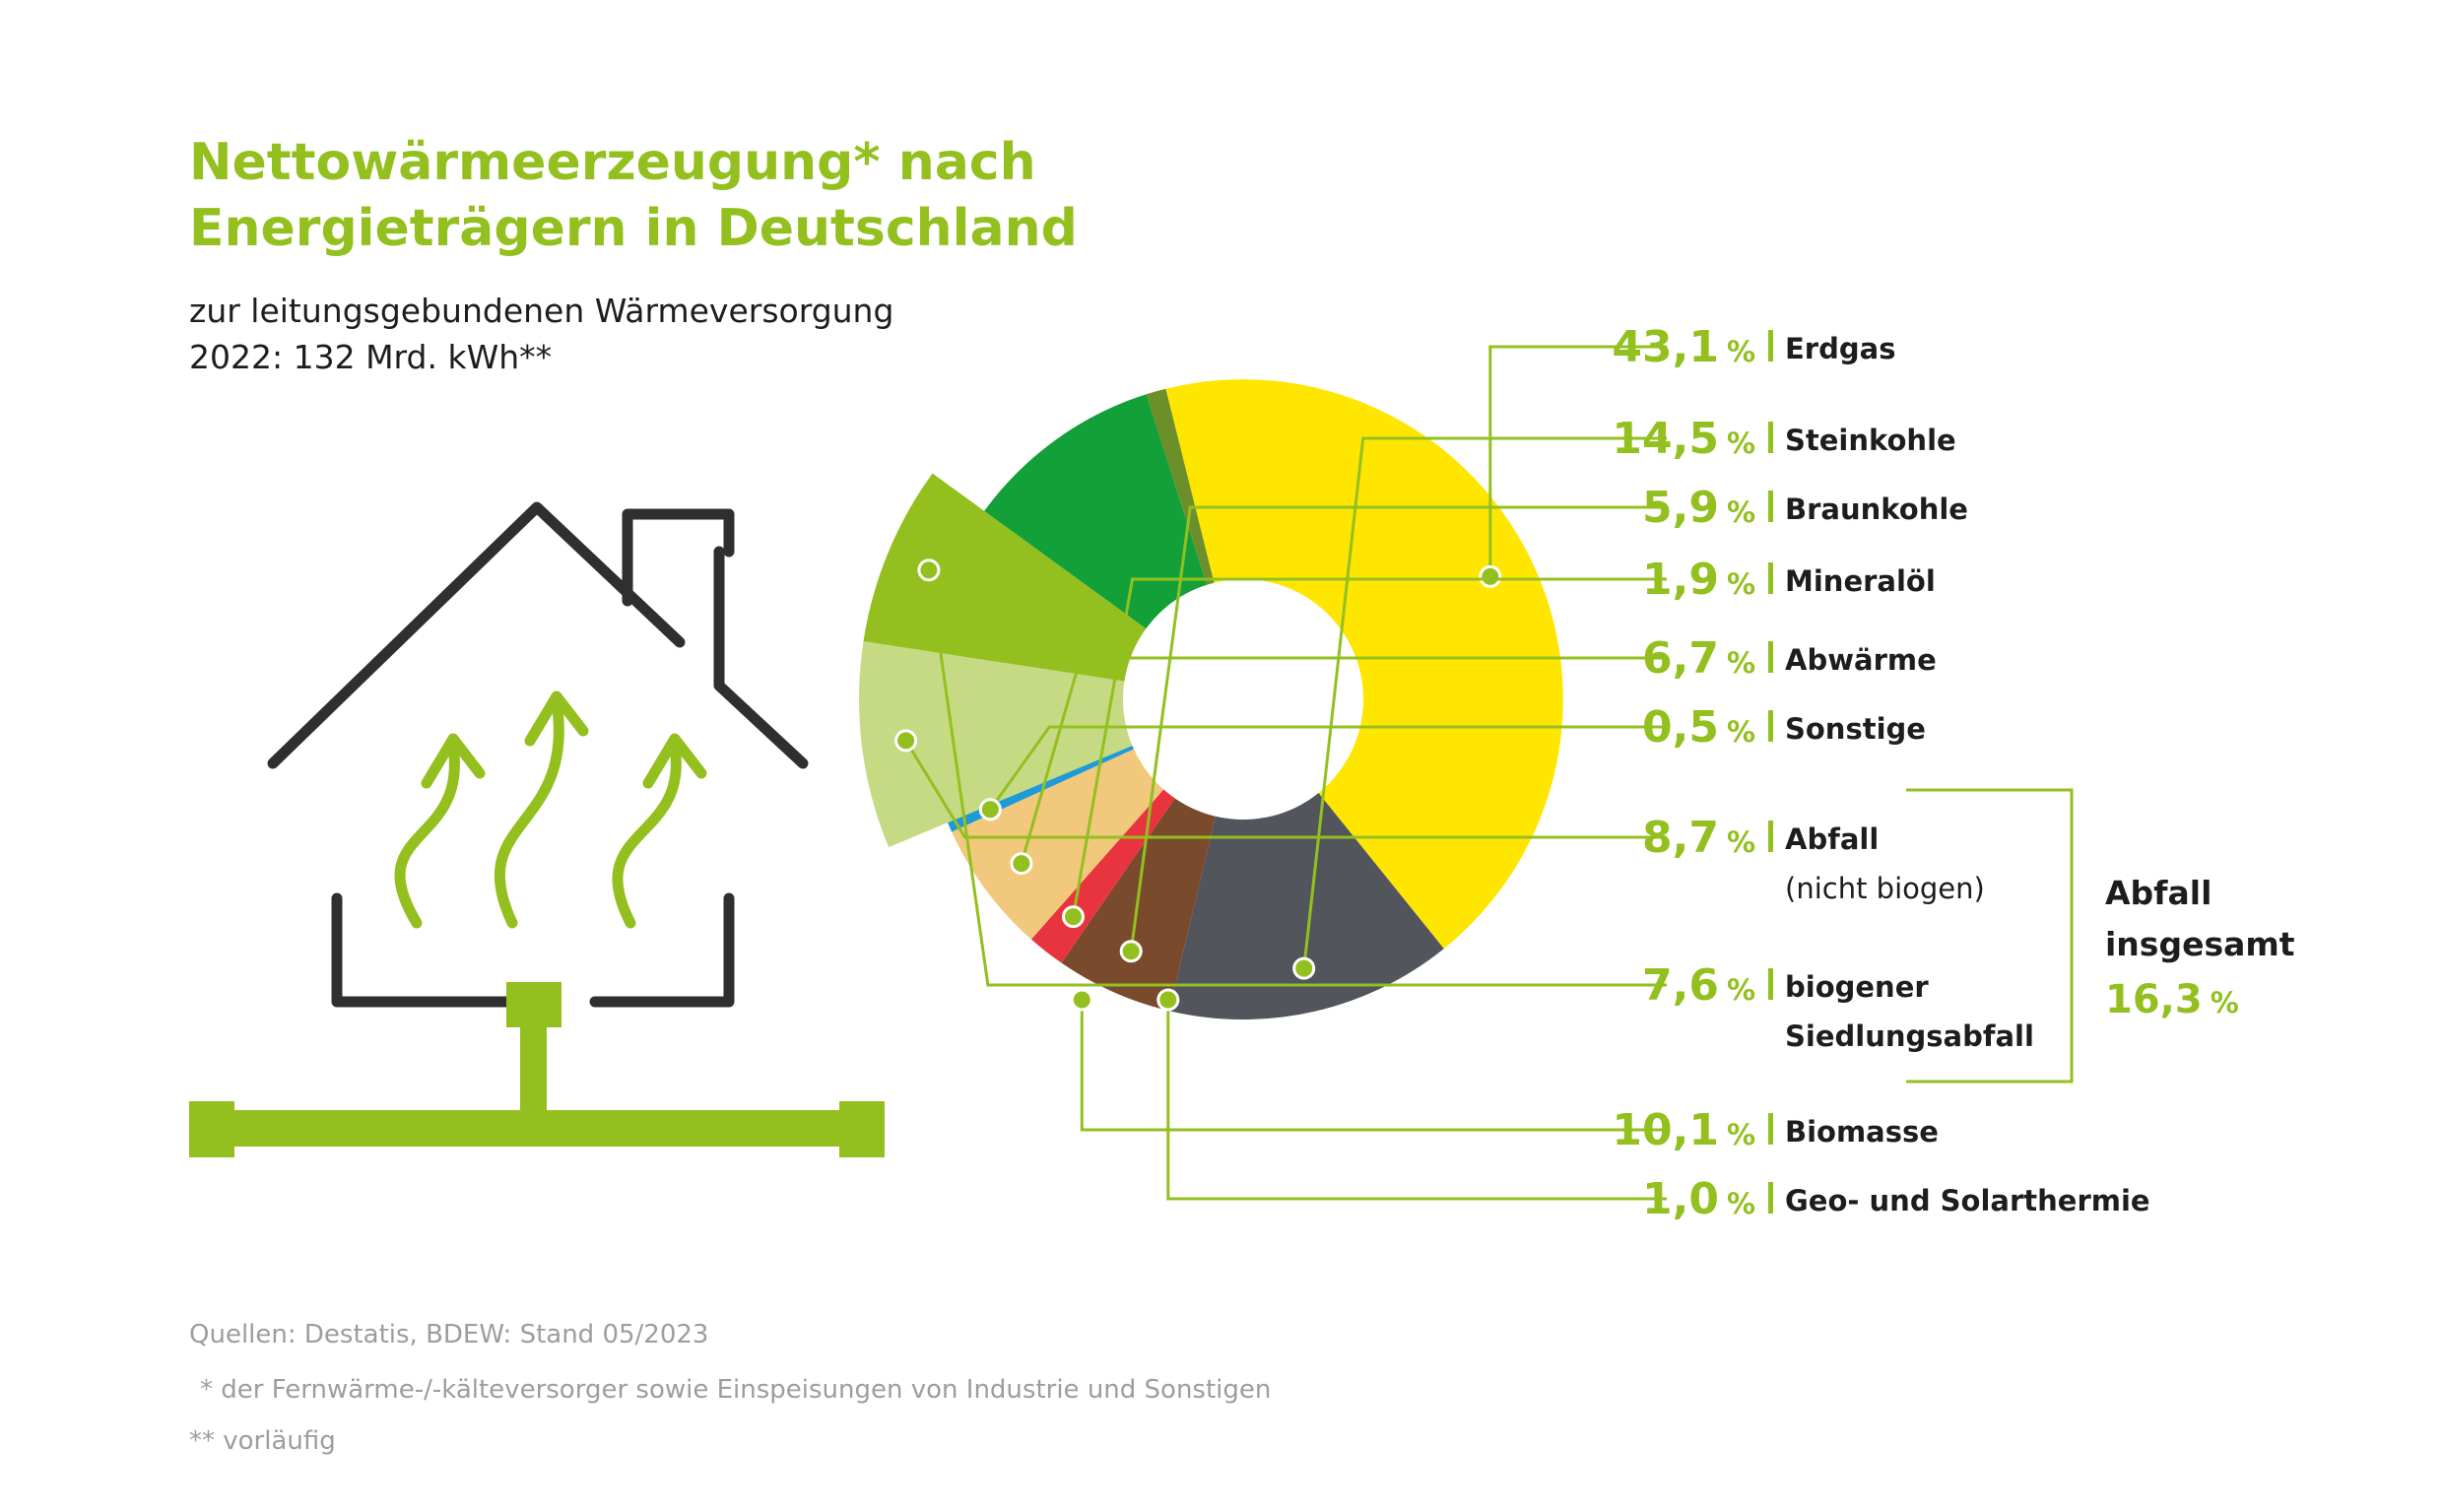 This screenshot has width=2443, height=1512. What do you see at coordinates (1741, 842) in the screenshot?
I see `slice-percent-sign-7: %` at bounding box center [1741, 842].